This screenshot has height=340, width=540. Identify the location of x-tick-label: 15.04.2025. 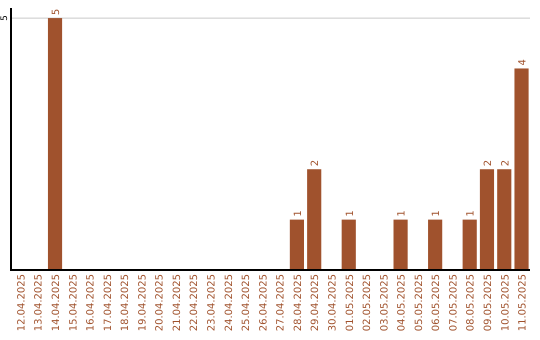
(74, 303).